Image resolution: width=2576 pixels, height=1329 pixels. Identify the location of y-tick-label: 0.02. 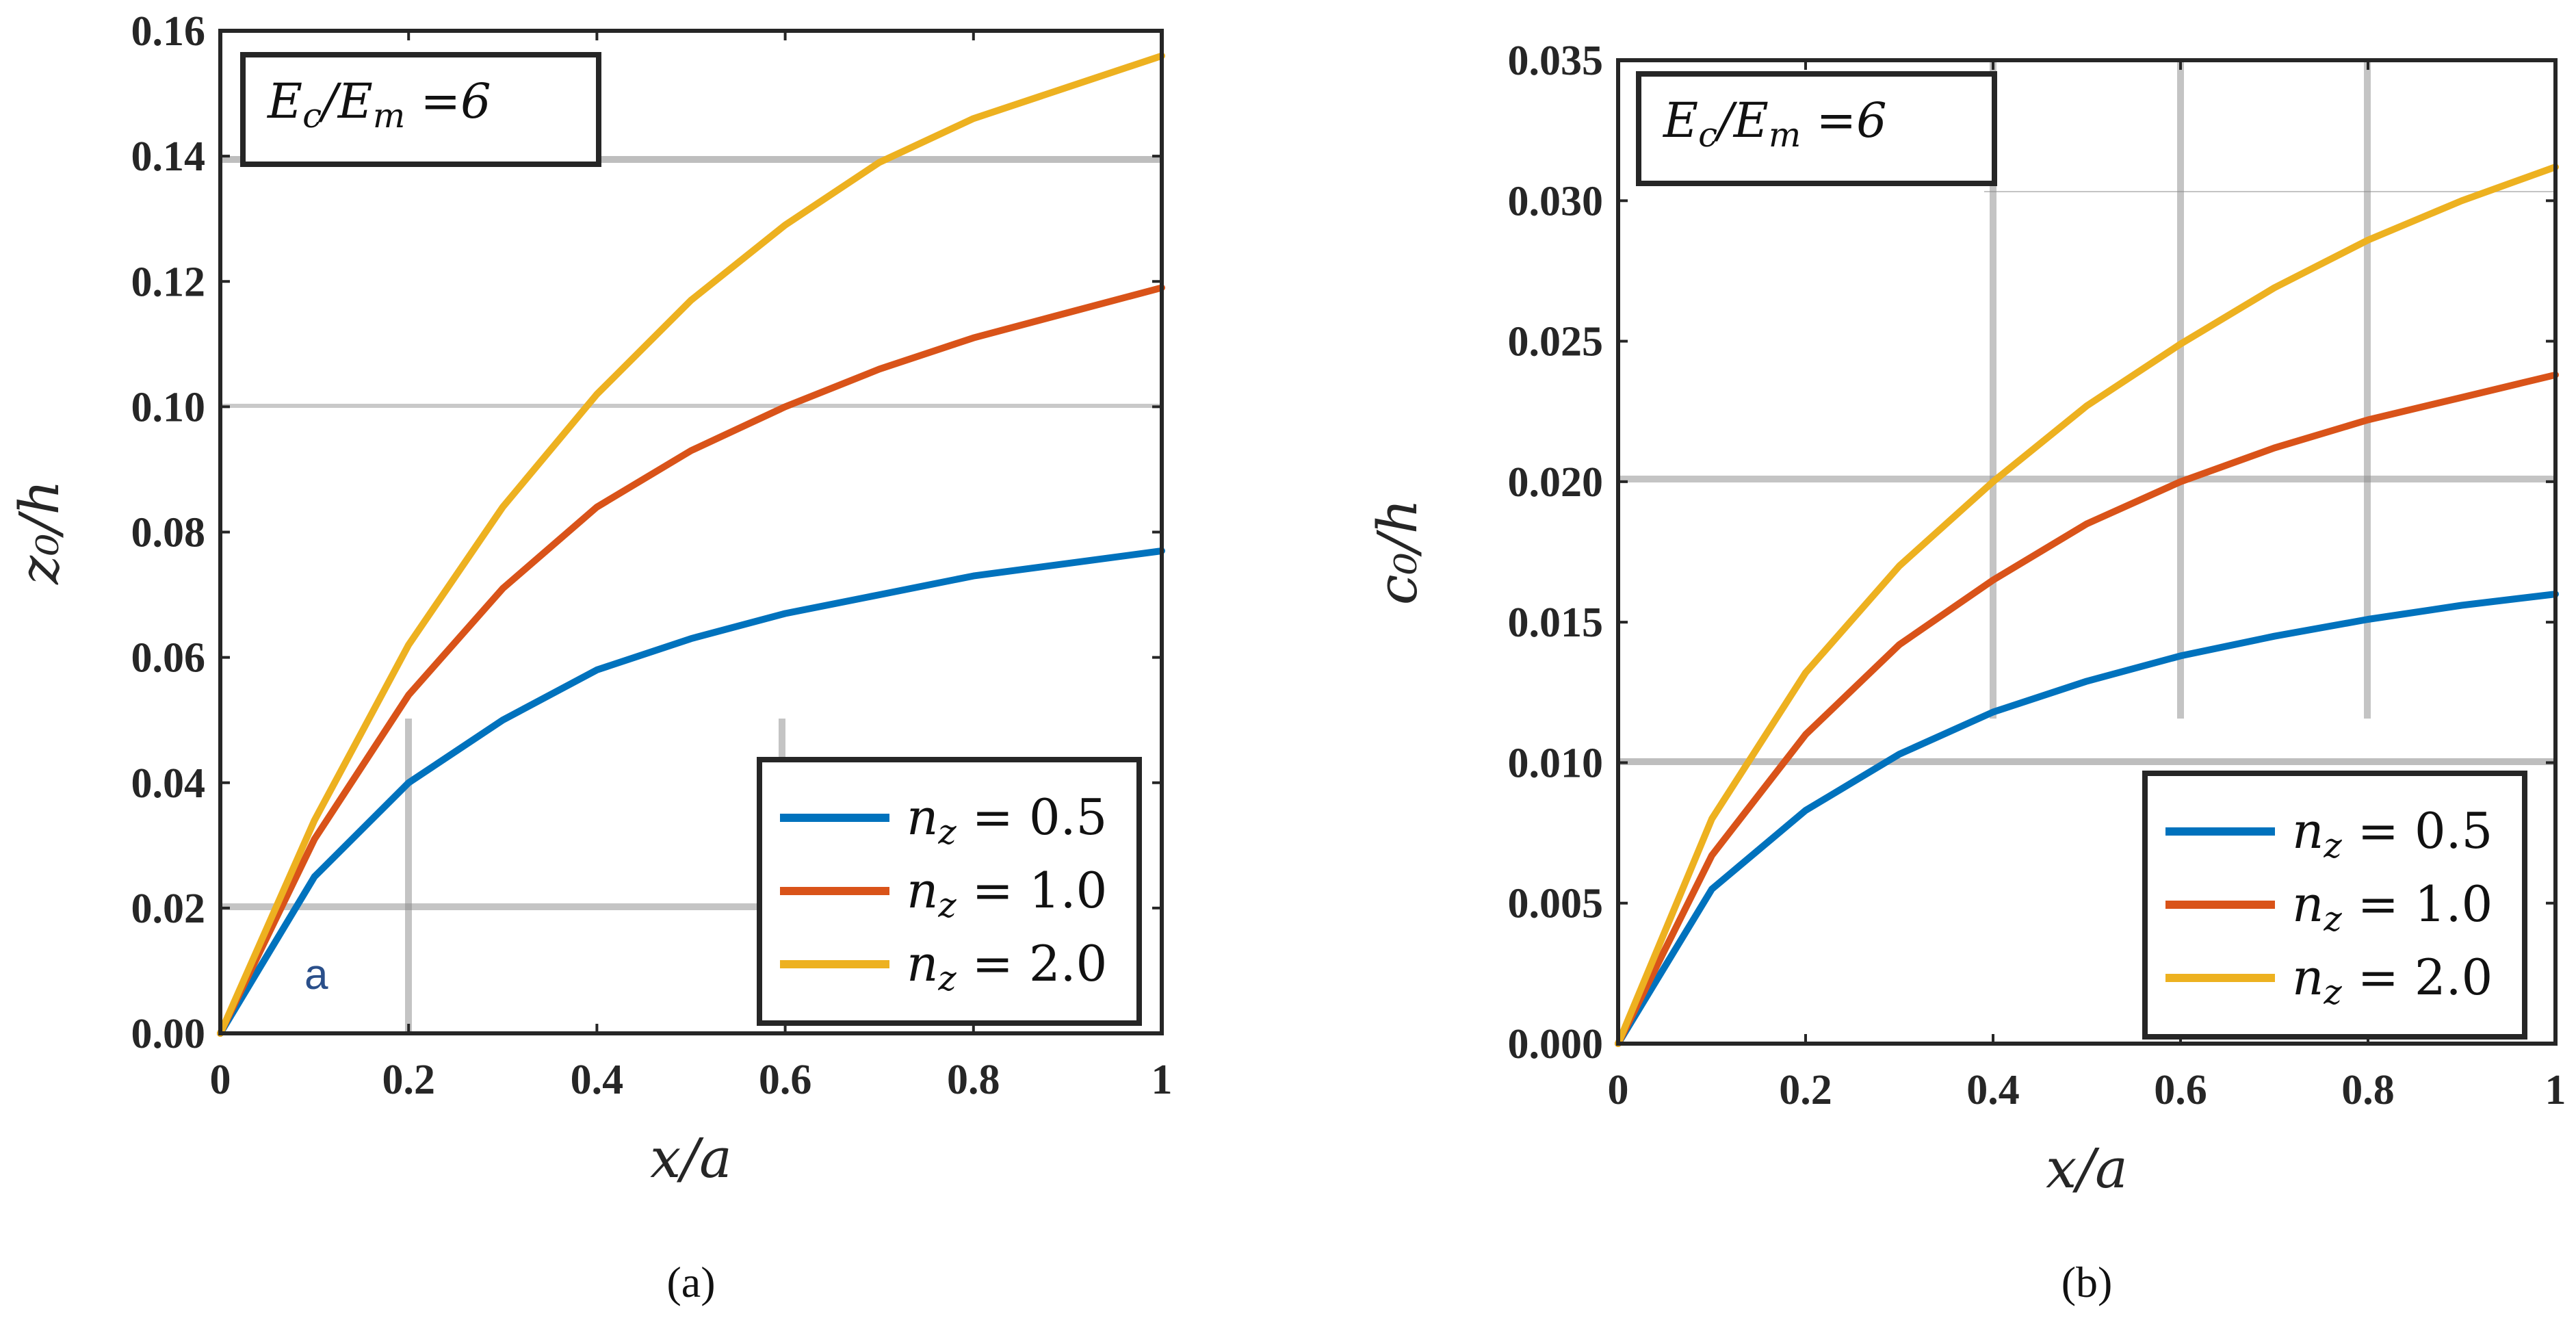
(168, 909).